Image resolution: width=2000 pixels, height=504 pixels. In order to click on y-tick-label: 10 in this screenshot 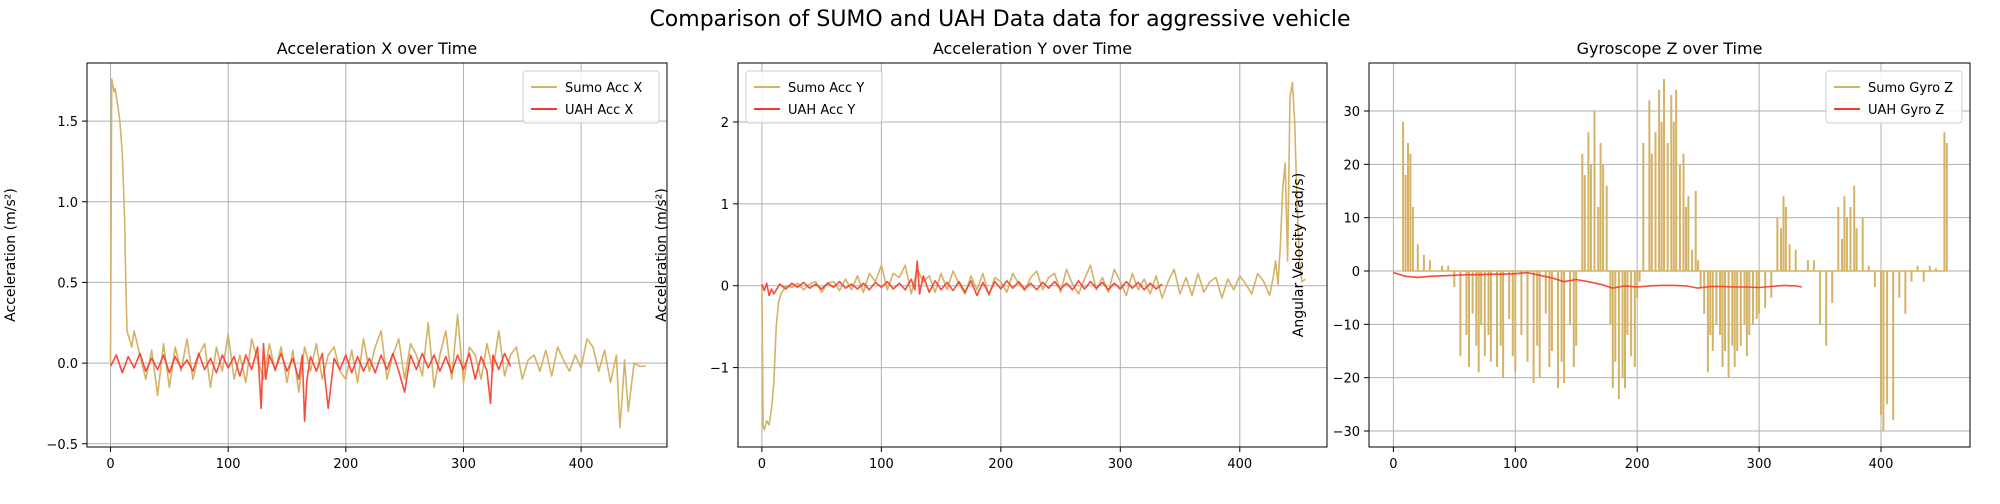, I will do `click(1351, 219)`.